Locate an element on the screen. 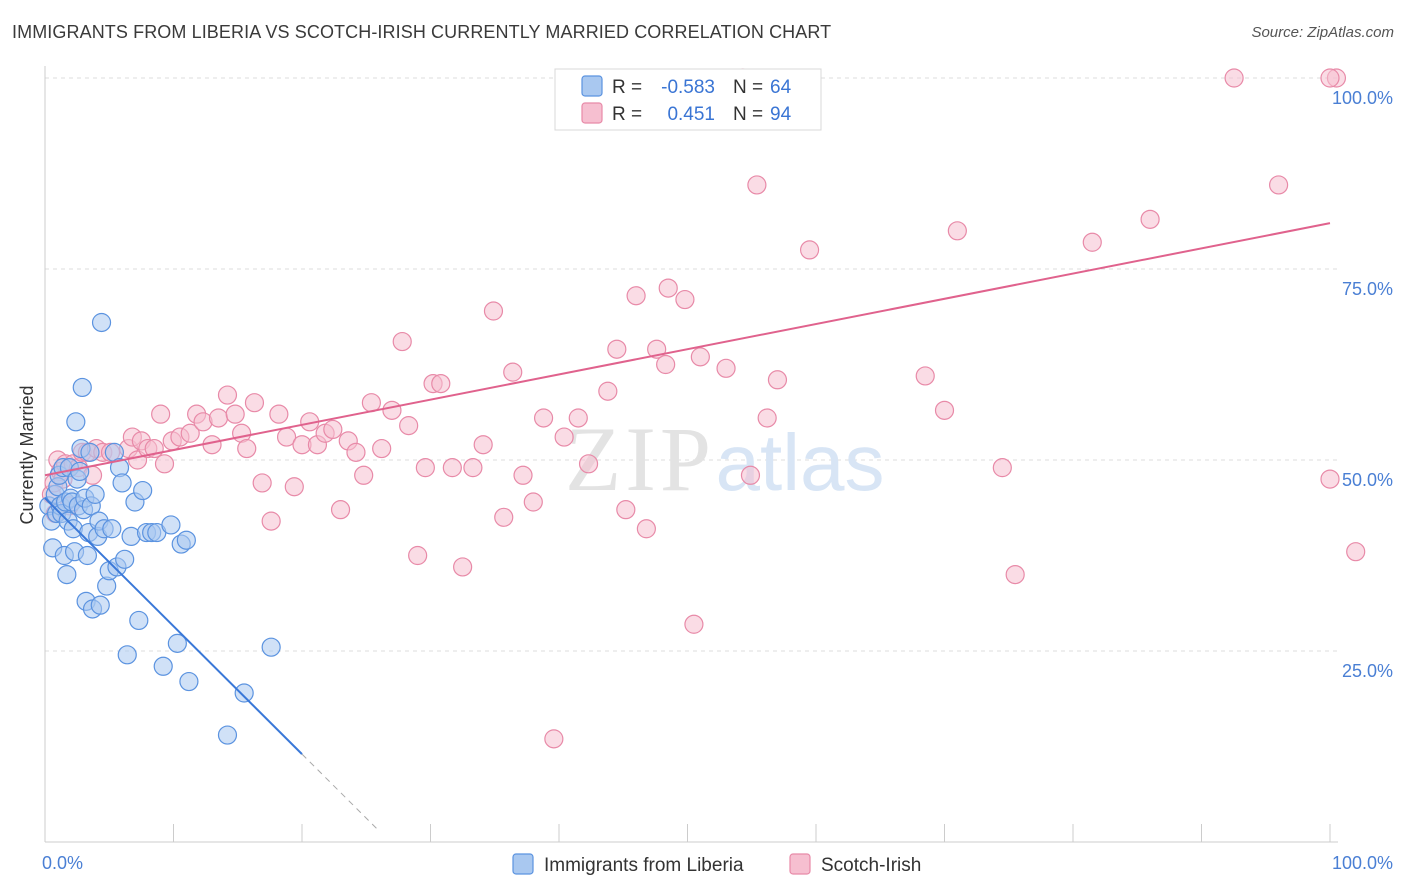  trend-line-liberia-extension is located at coordinates (340, 792).